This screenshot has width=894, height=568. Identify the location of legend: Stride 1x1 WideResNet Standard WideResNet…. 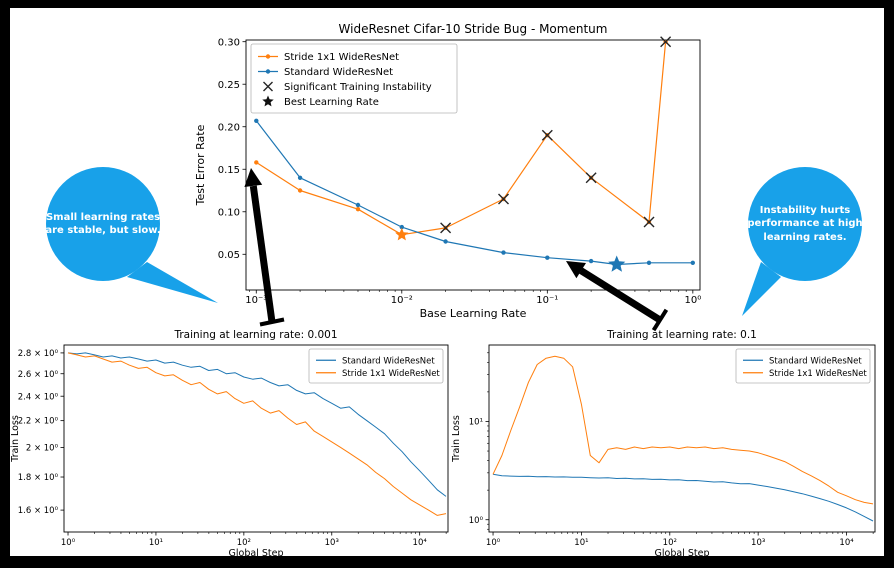
(354, 78).